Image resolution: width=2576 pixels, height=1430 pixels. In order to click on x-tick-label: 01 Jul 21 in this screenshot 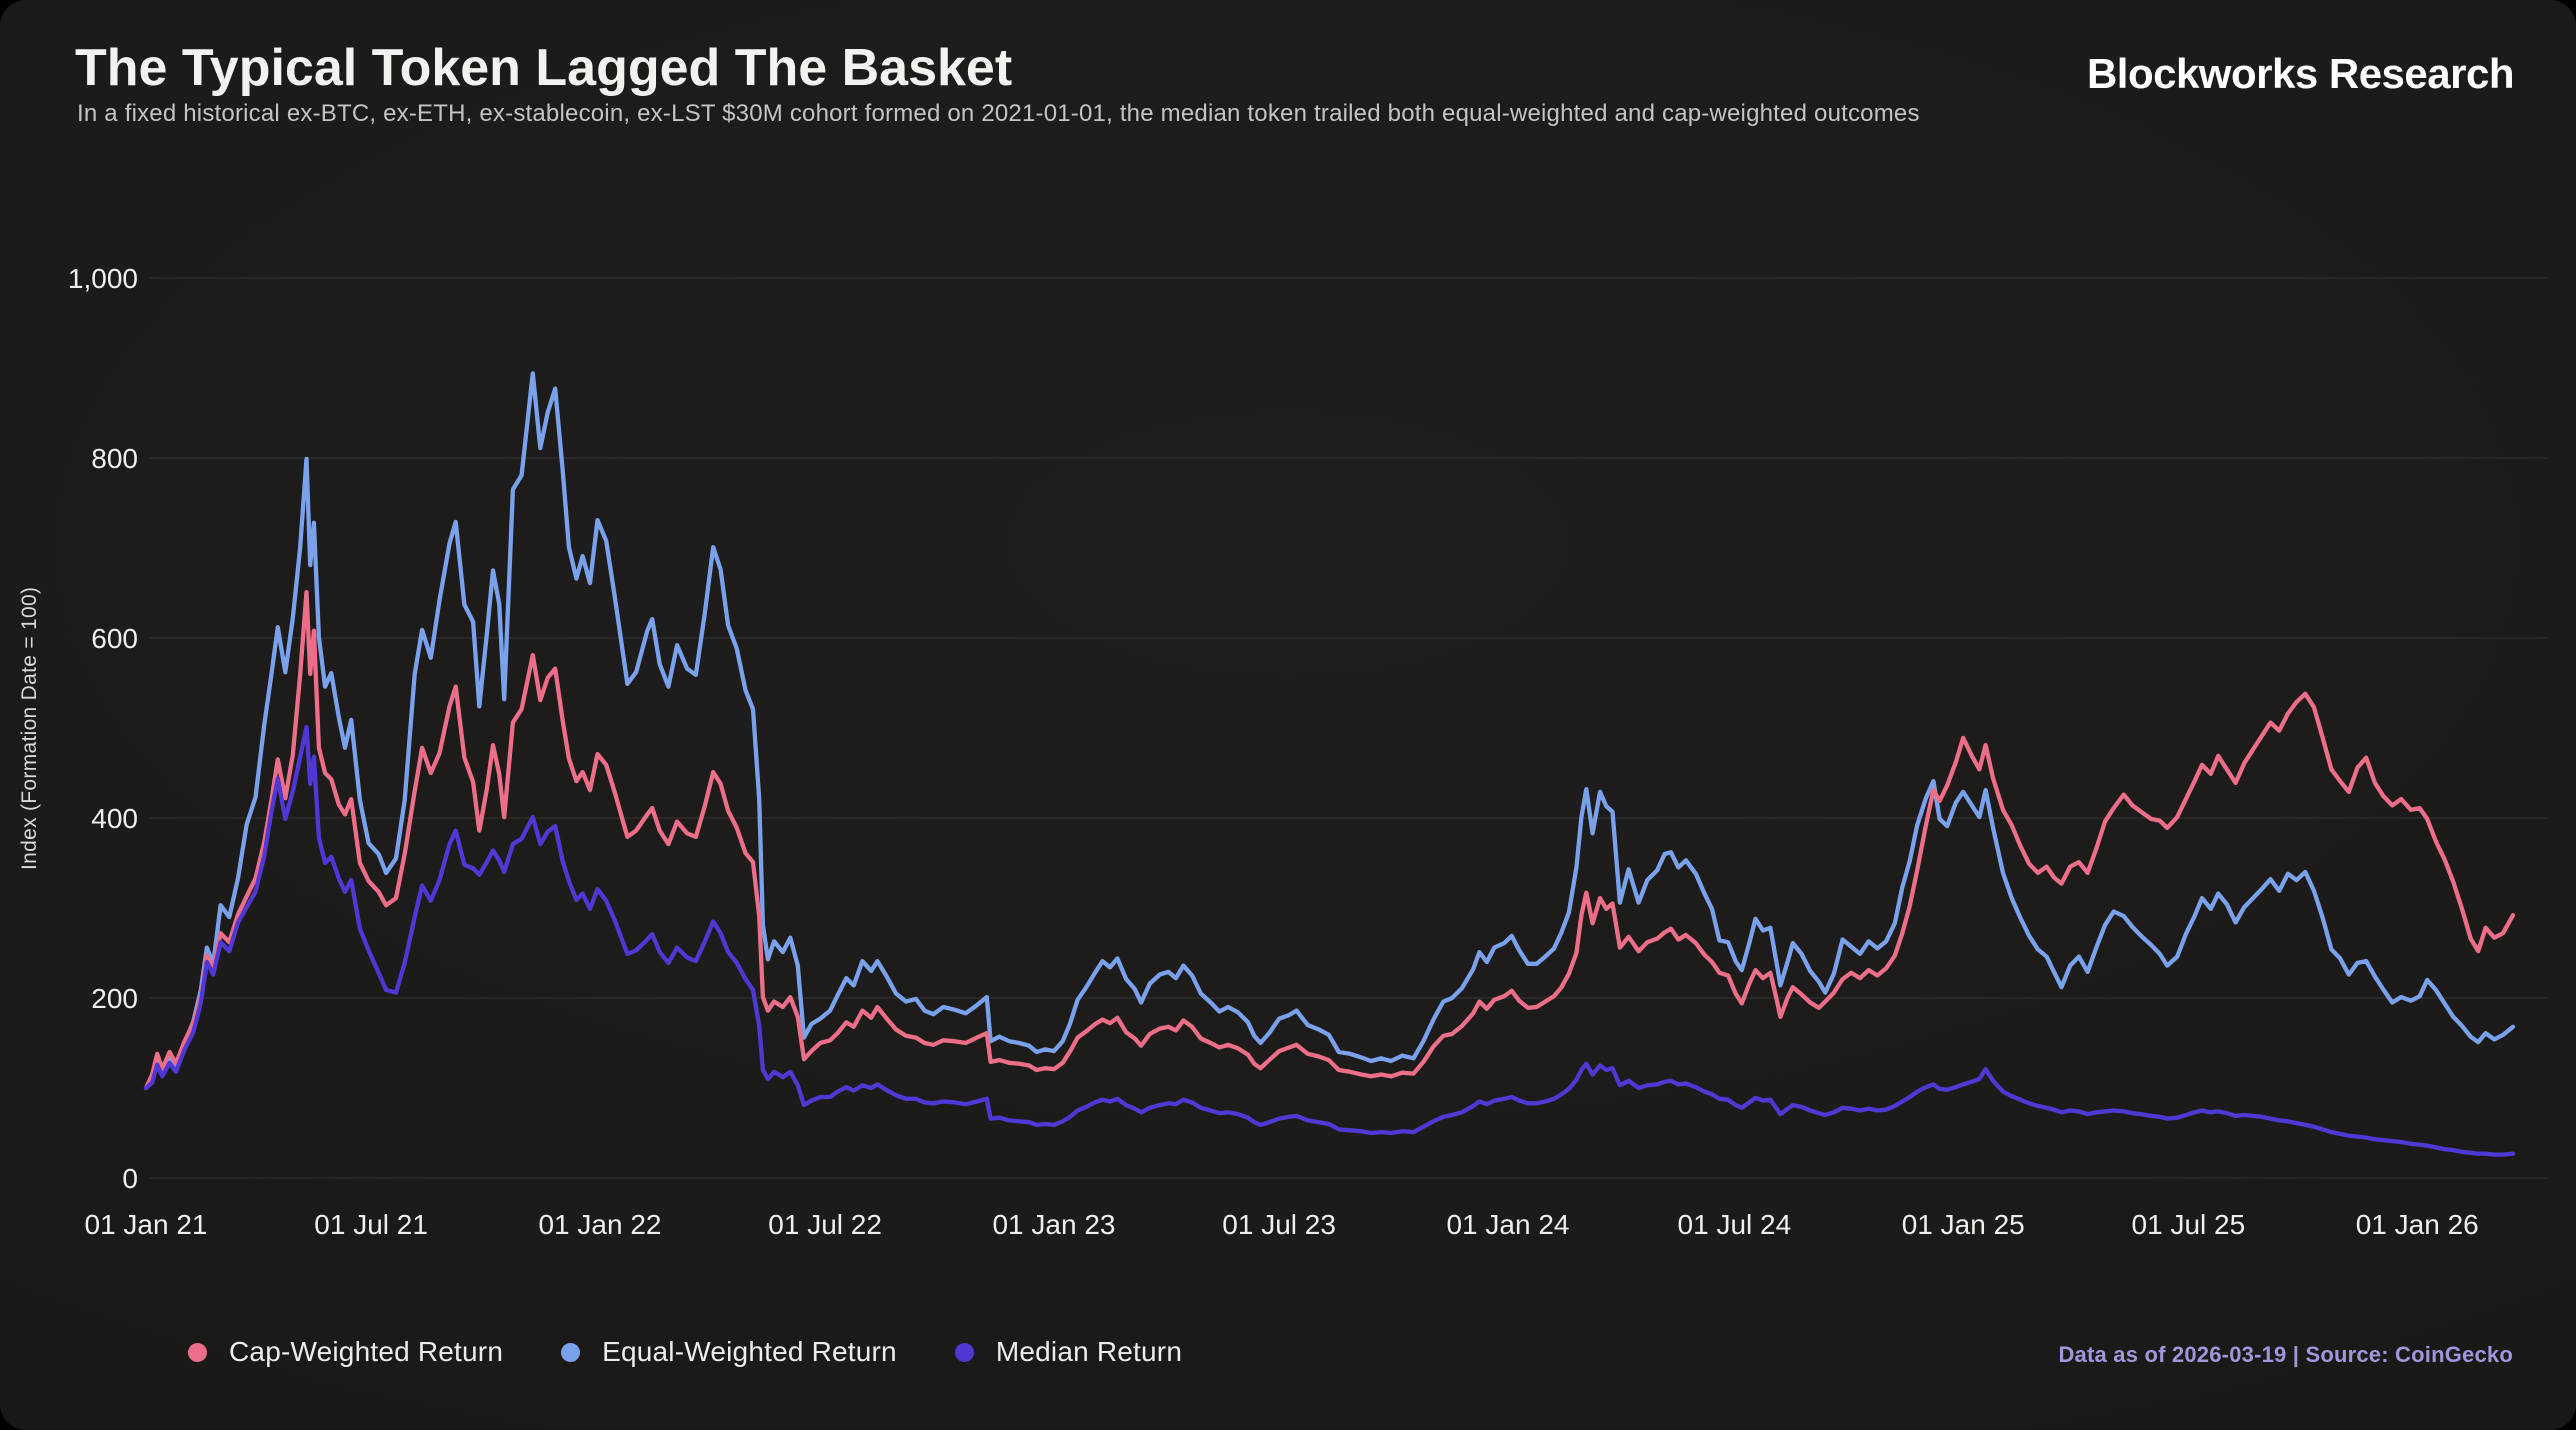, I will do `click(371, 1224)`.